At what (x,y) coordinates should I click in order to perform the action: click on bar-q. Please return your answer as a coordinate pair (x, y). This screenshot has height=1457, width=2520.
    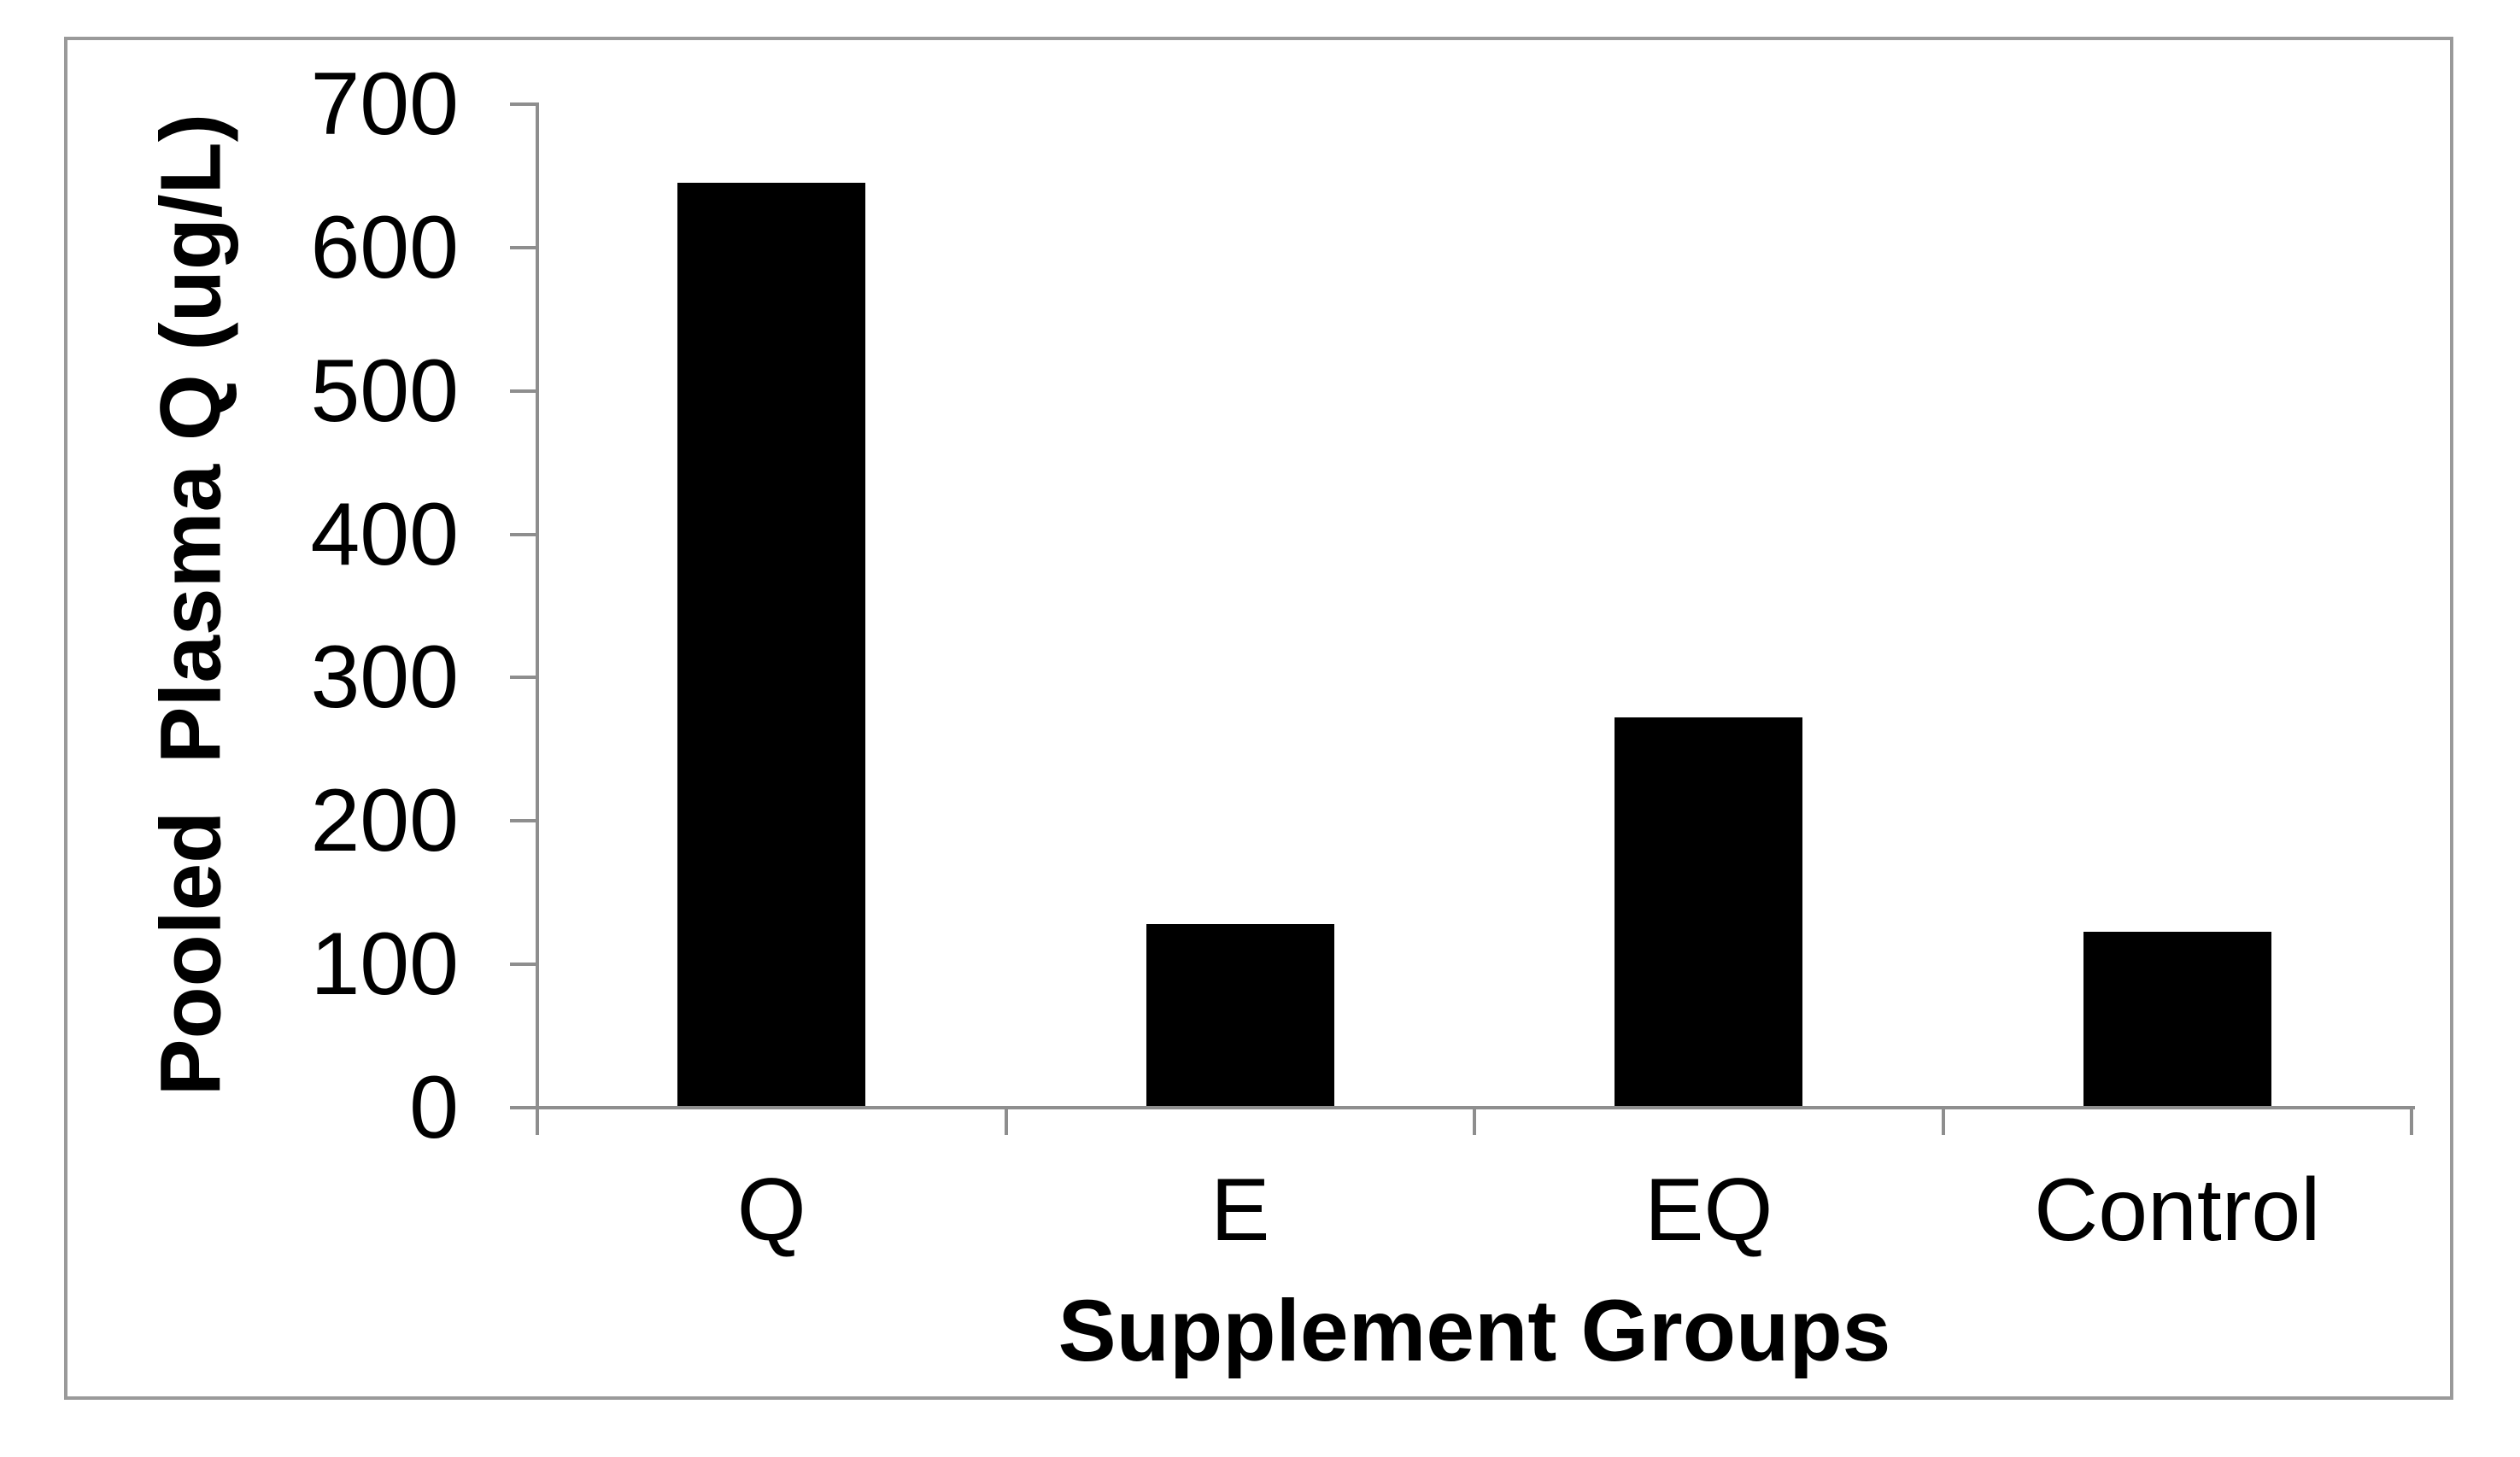
    Looking at the image, I should click on (771, 645).